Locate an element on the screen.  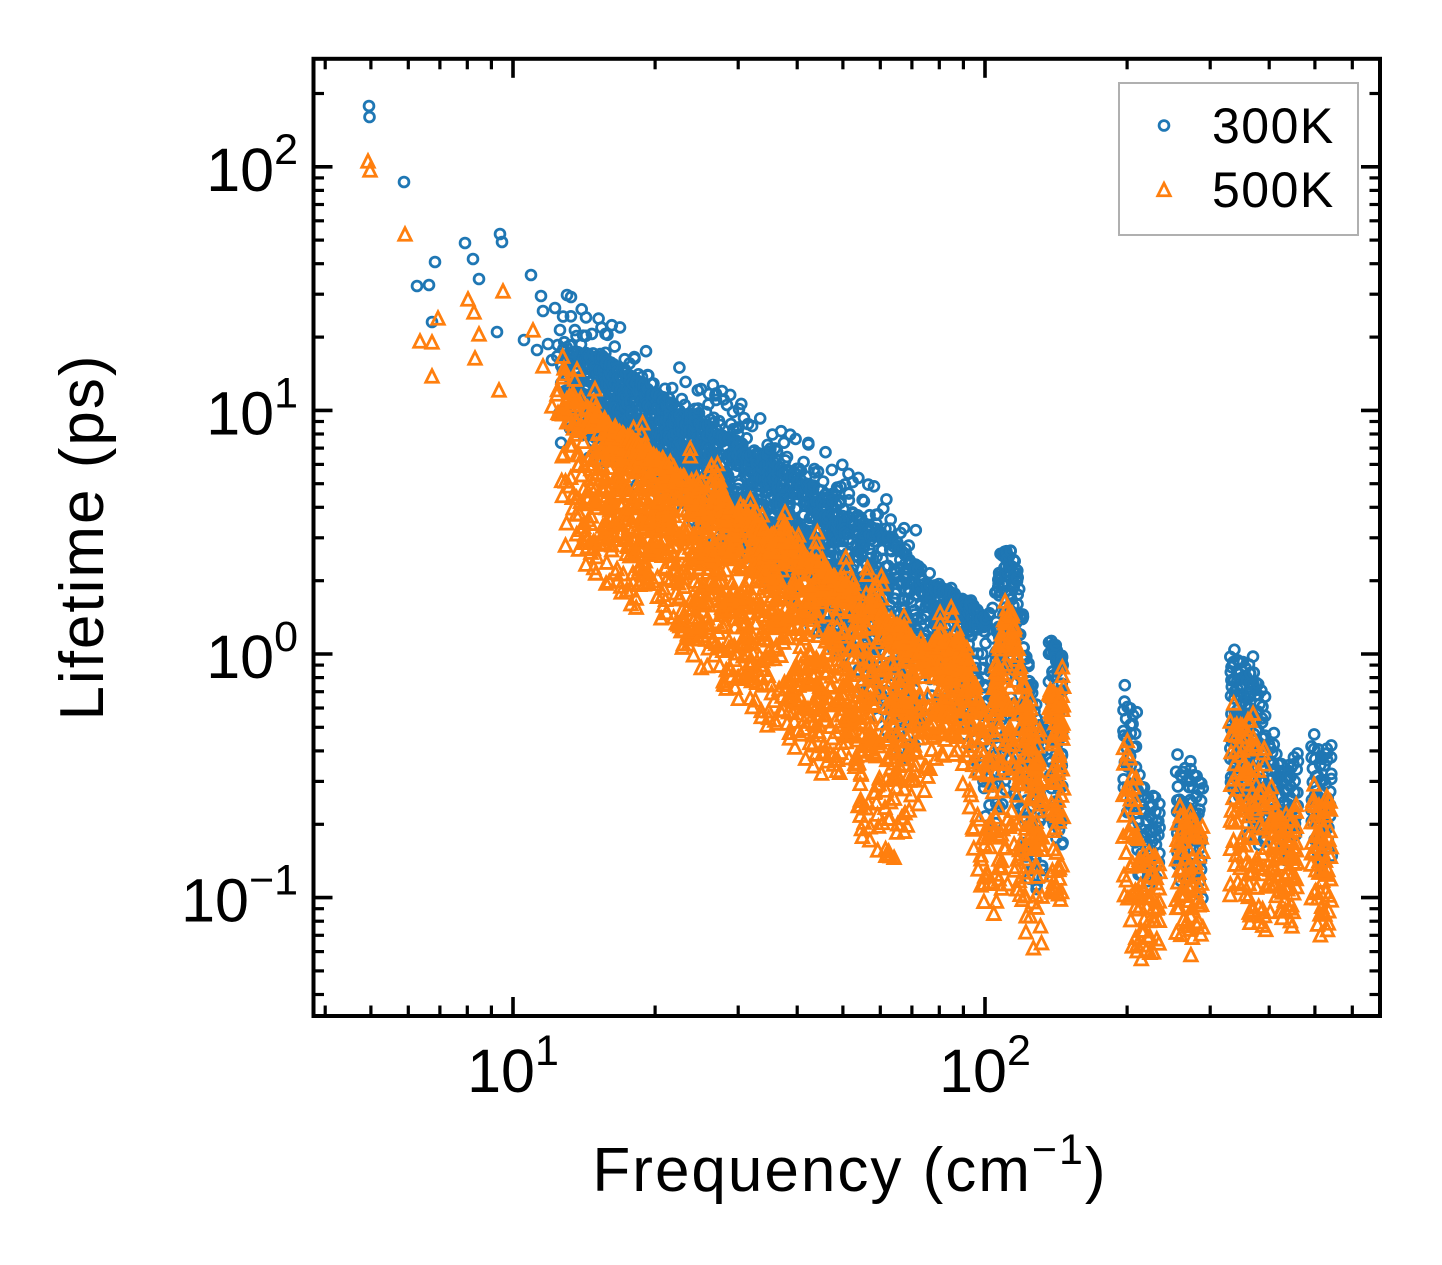
svg-text: Frequency (cm−1) is located at coordinates (849, 1165).